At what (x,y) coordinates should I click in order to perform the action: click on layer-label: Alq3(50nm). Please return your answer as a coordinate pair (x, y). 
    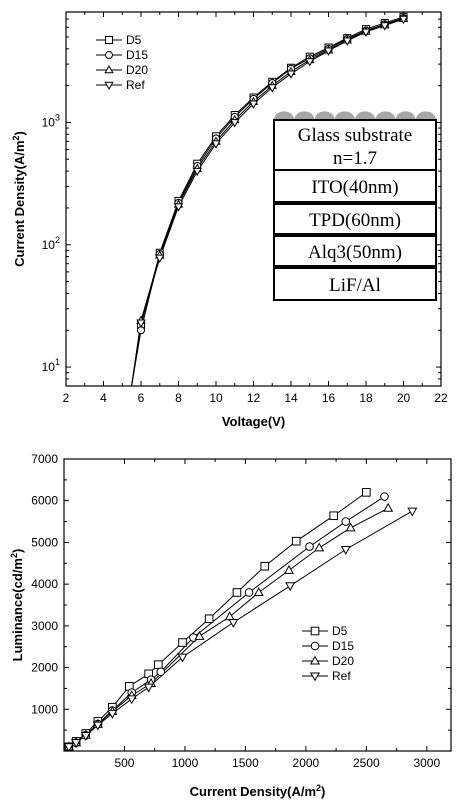
    Looking at the image, I should click on (355, 252).